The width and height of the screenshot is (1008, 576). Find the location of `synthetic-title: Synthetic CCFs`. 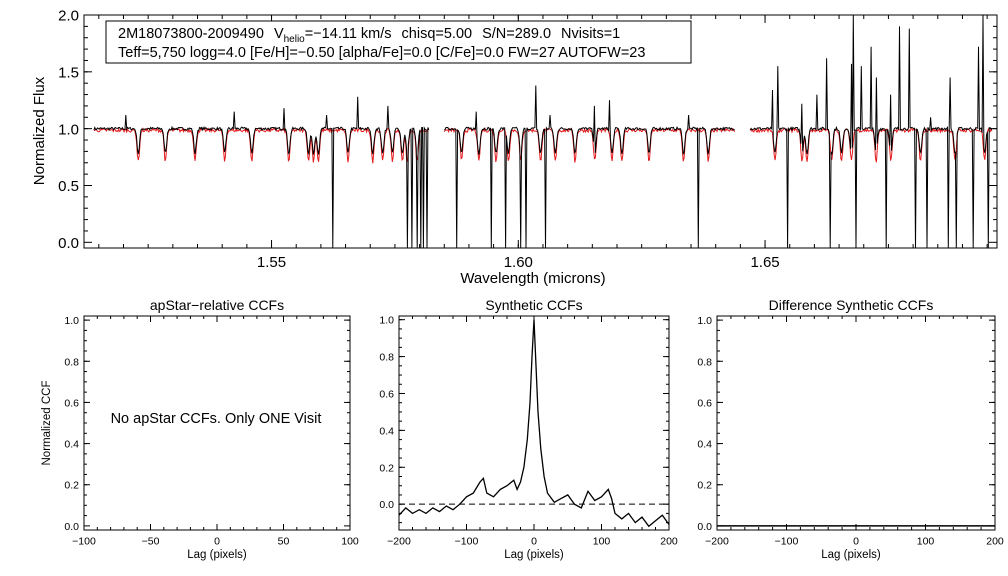

synthetic-title: Synthetic CCFs is located at coordinates (533, 305).